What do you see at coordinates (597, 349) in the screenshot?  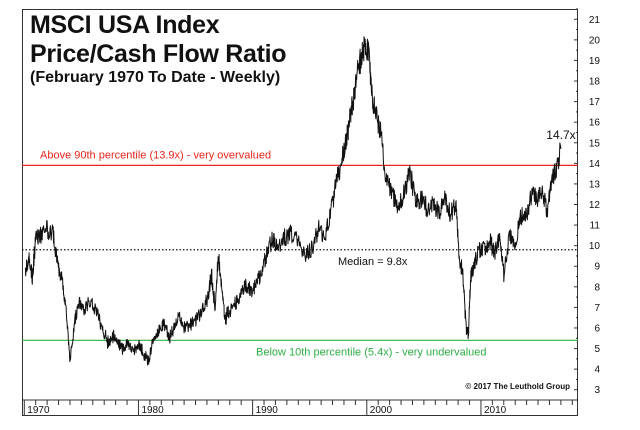 I see `y-tick-label: 5` at bounding box center [597, 349].